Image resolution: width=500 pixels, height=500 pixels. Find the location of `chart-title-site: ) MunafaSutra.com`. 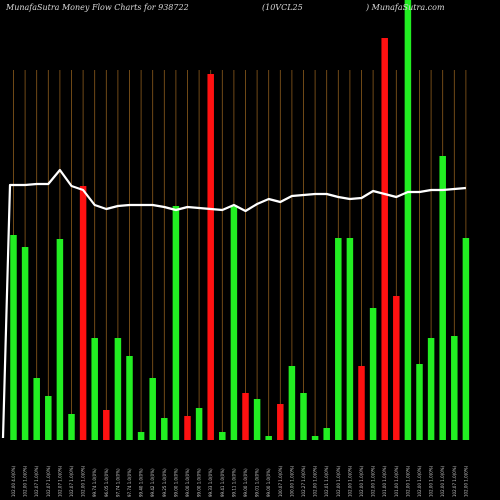

chart-title-site: ) MunafaSutra.com is located at coordinates (405, 7).